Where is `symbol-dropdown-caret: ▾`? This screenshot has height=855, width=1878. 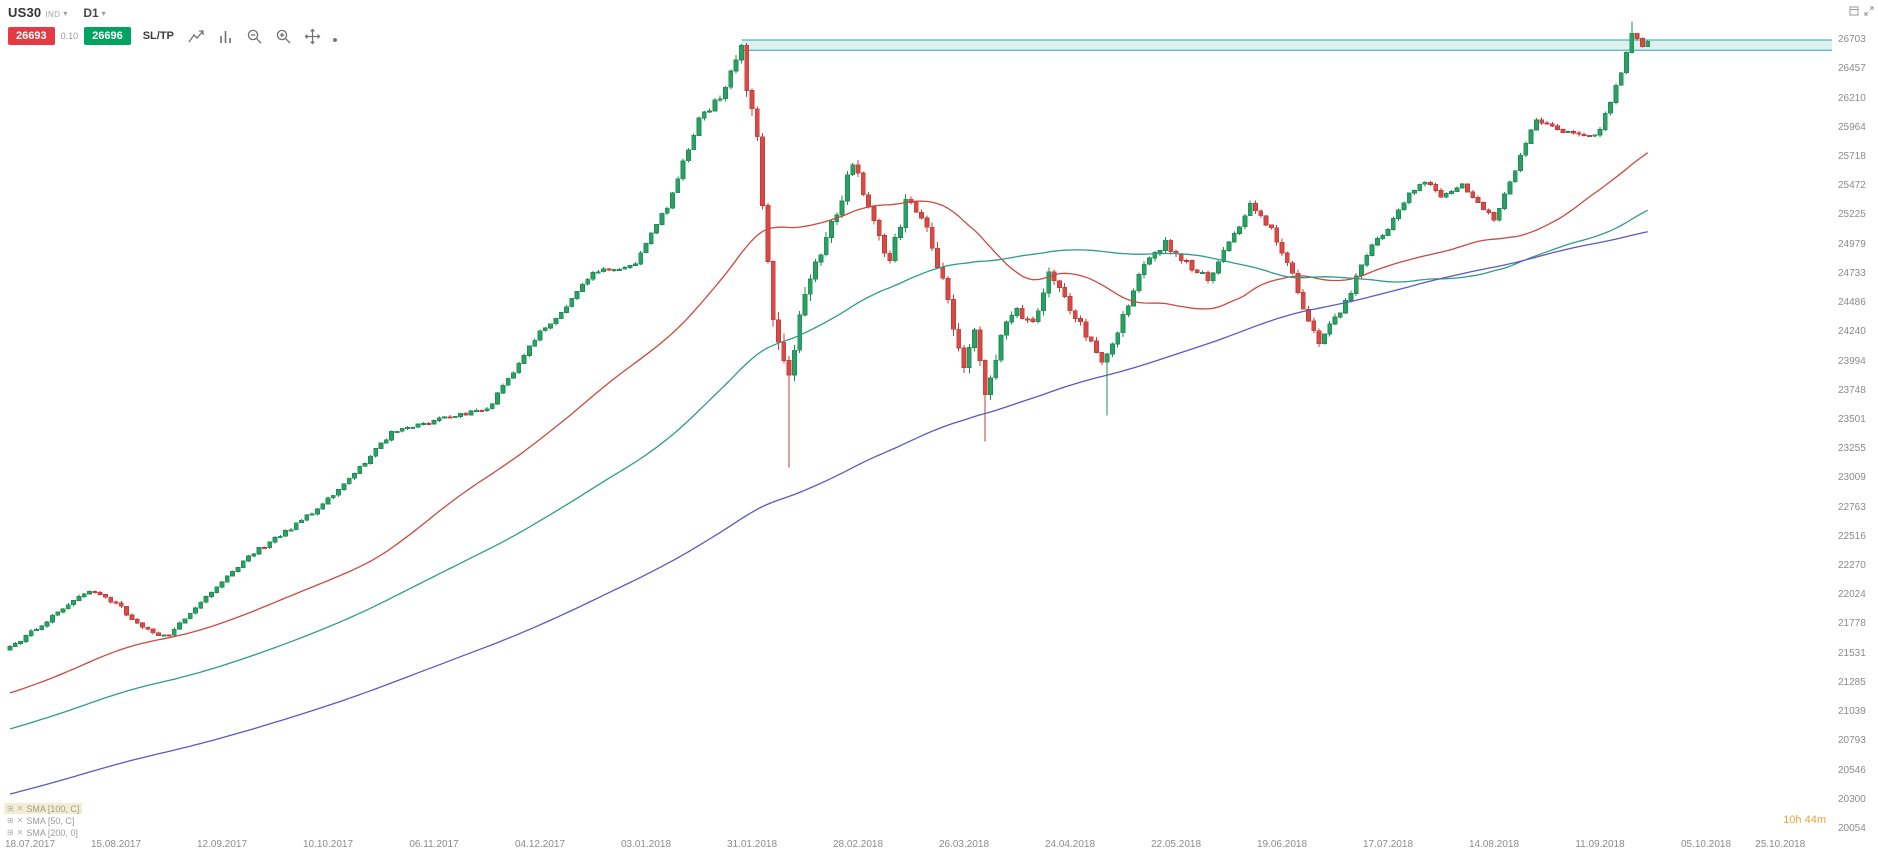
symbol-dropdown-caret: ▾ is located at coordinates (65, 13).